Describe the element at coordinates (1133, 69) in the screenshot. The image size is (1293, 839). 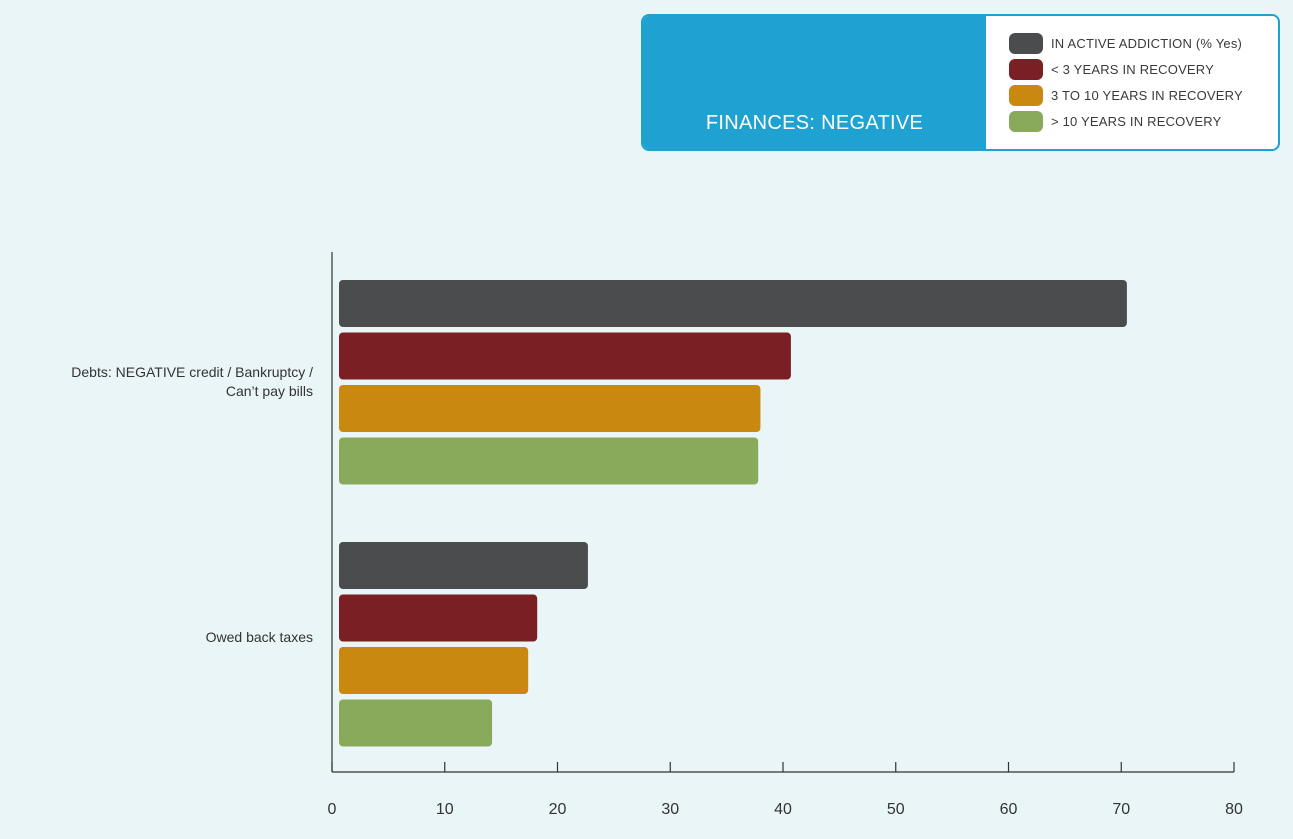
I see `legend-label: < 3 YEARS IN RECOVERY` at that location.